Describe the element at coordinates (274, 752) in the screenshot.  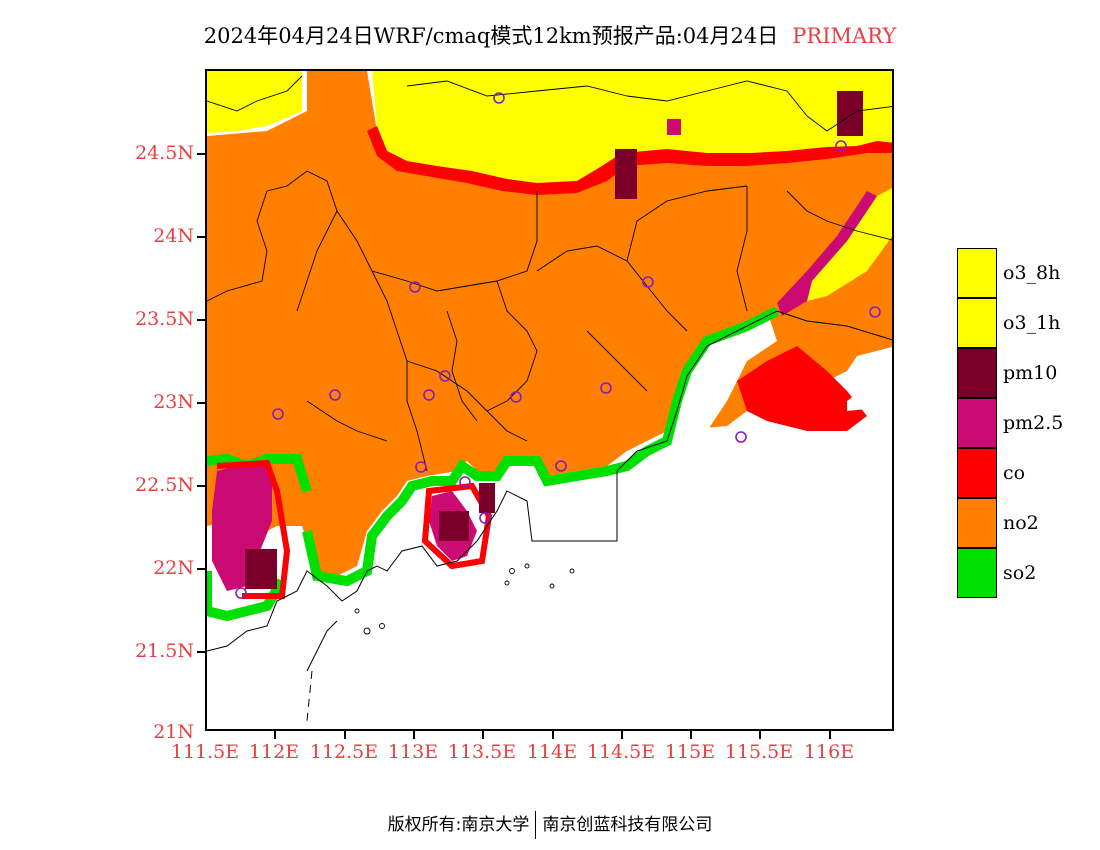
I see `lon-label: 112E` at that location.